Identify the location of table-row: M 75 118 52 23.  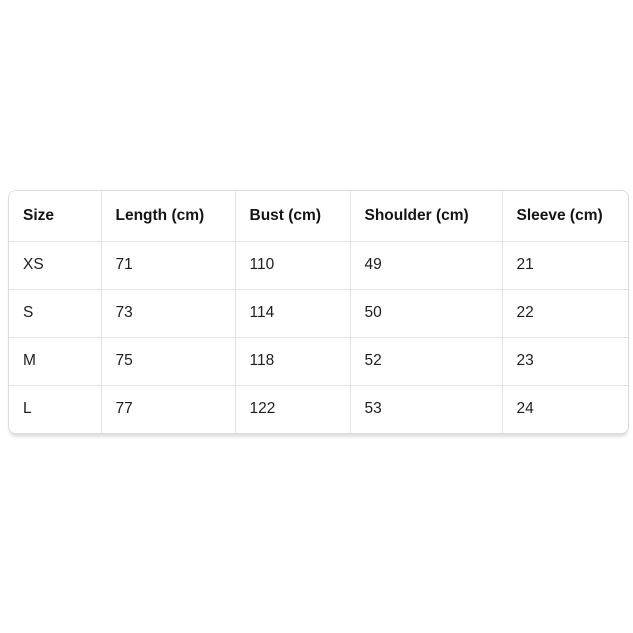
(318, 361).